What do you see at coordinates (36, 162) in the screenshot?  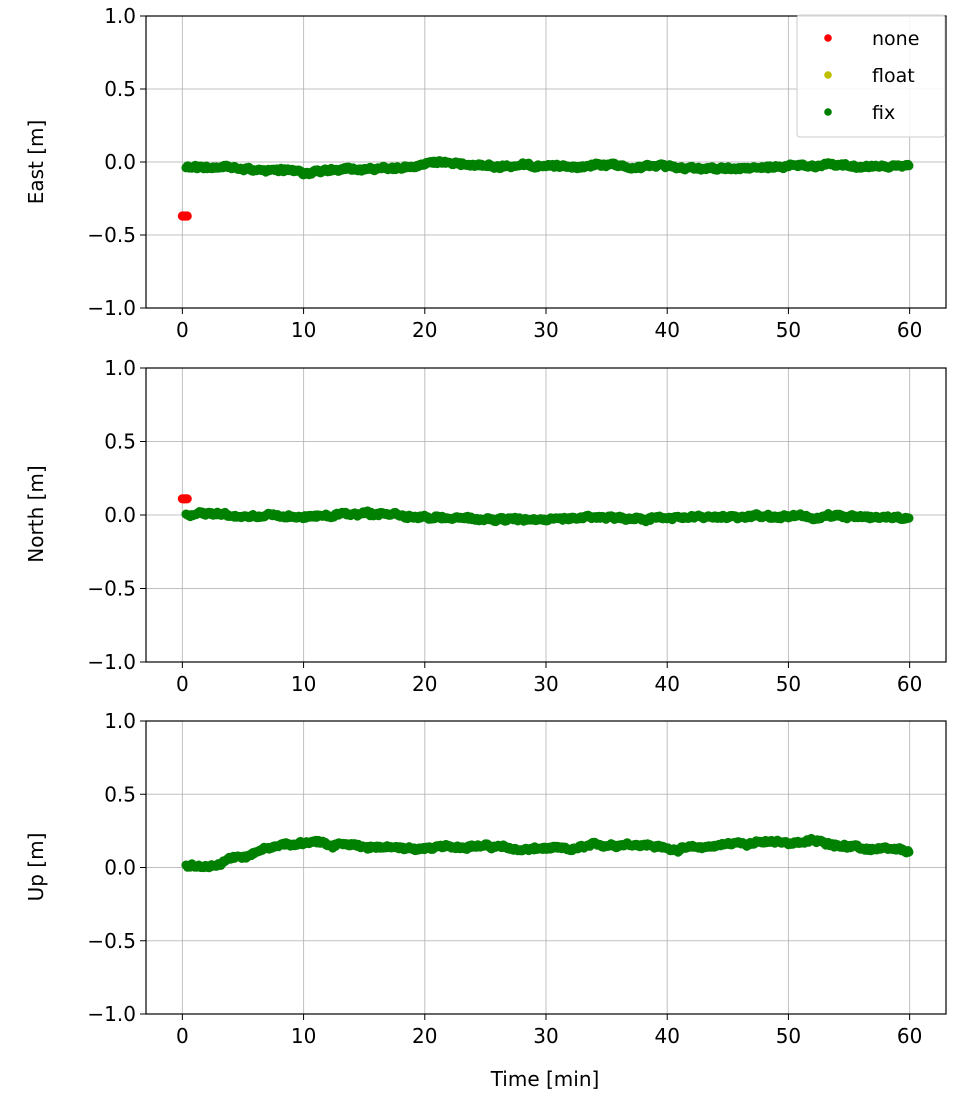 I see `y-axis-label: East [m]` at bounding box center [36, 162].